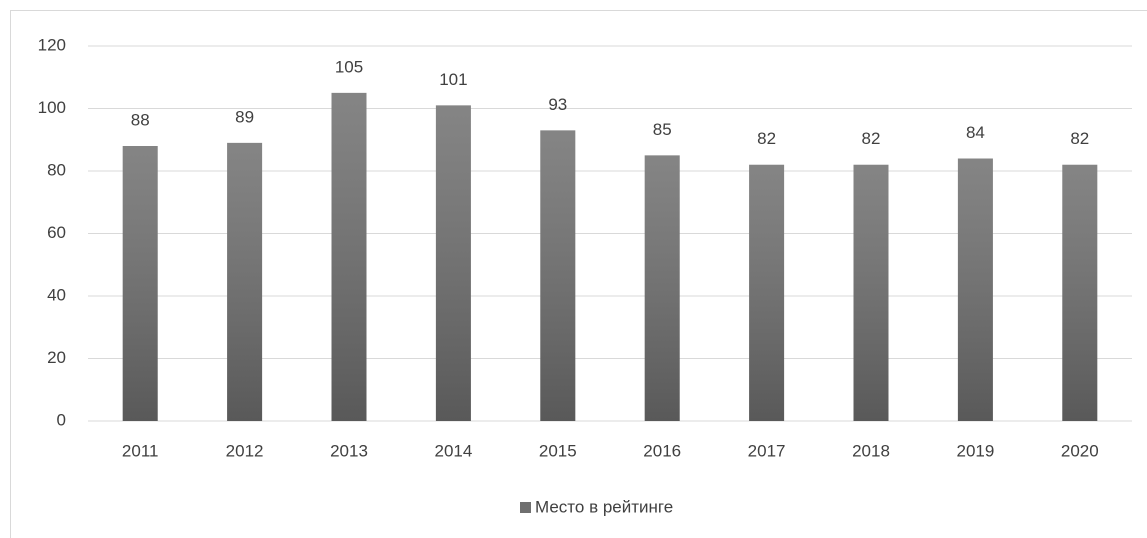 Image resolution: width=1147 pixels, height=538 pixels. I want to click on y-tick-label: 40, so click(56, 294).